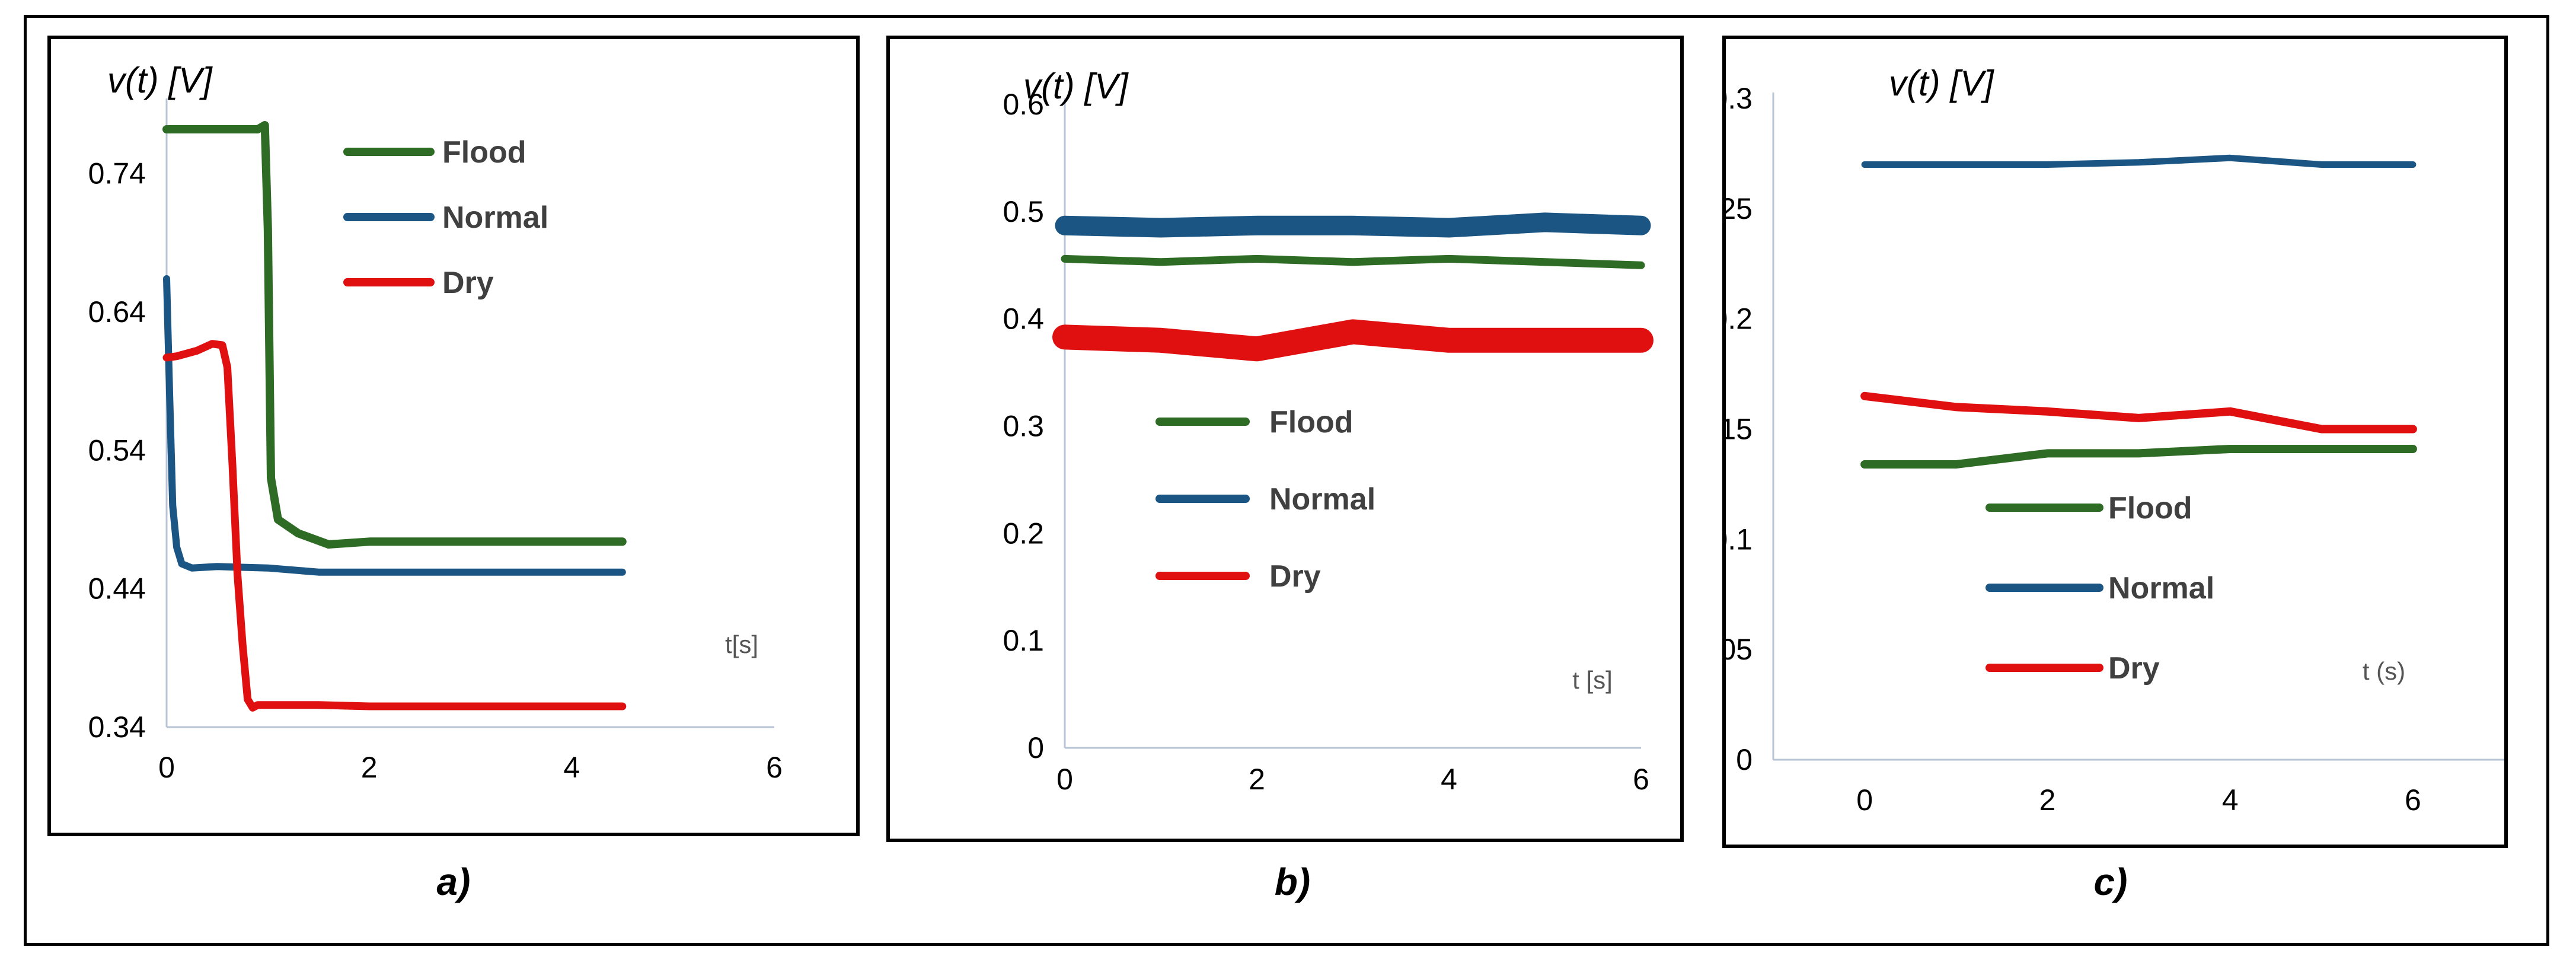 The image size is (2576, 975). What do you see at coordinates (1035, 747) in the screenshot?
I see `chart-b-y-tick-label: 0` at bounding box center [1035, 747].